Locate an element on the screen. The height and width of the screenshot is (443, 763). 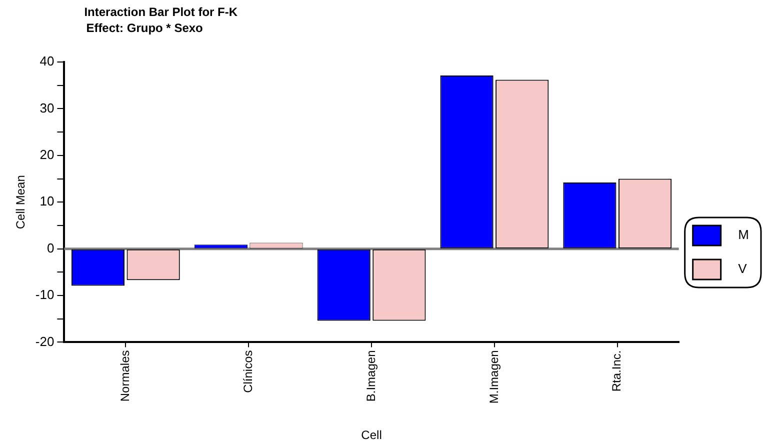
y-tick-label: -20 is located at coordinates (44, 341).